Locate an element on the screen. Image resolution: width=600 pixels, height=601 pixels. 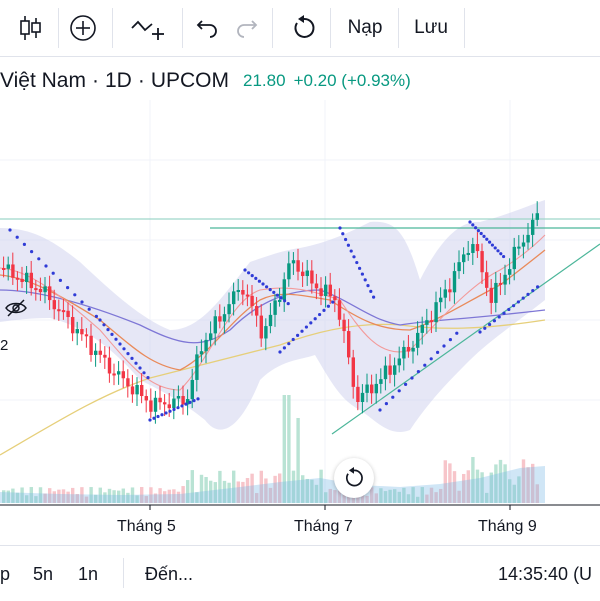
last-price: 21.80 is located at coordinates (264, 80).